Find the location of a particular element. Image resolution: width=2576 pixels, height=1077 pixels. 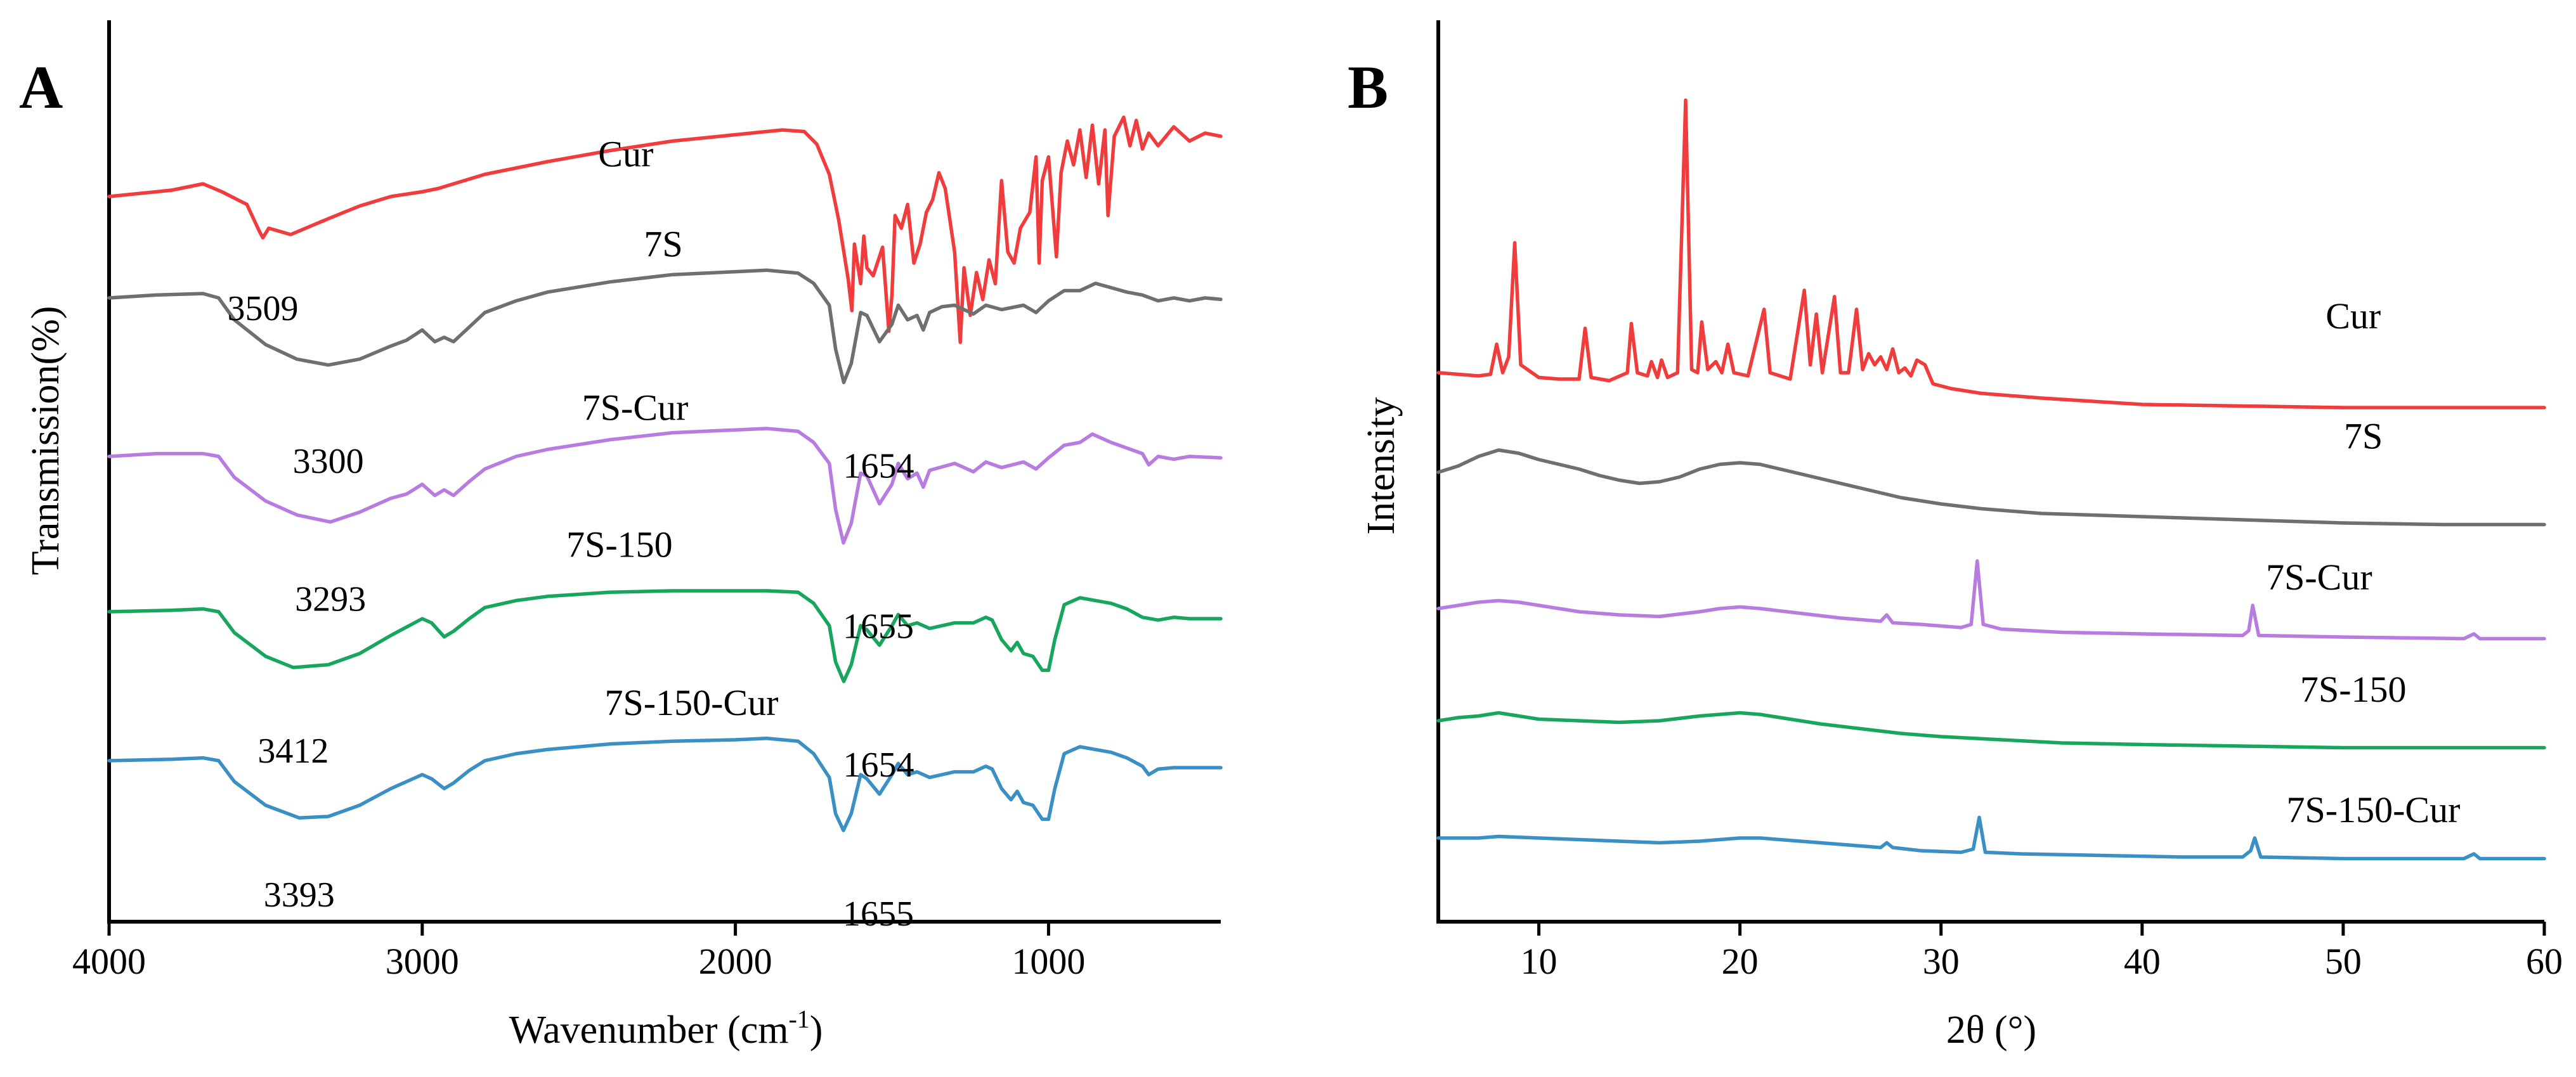

panel-b-x-tick-label-10: 10 is located at coordinates (1540, 962).